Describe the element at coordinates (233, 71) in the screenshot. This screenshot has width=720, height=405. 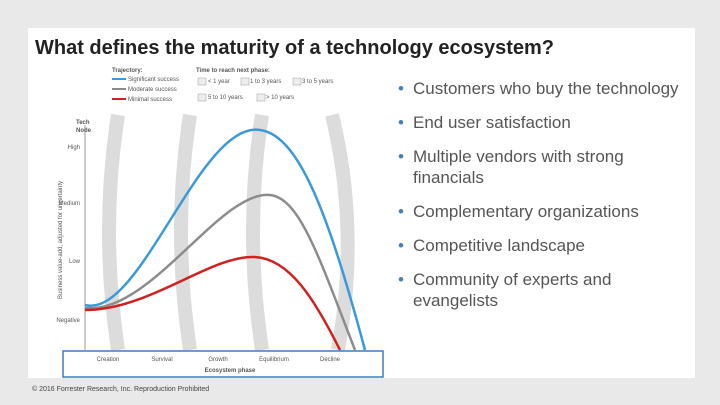
I see `legend-title: Time to reach next phase:` at that location.